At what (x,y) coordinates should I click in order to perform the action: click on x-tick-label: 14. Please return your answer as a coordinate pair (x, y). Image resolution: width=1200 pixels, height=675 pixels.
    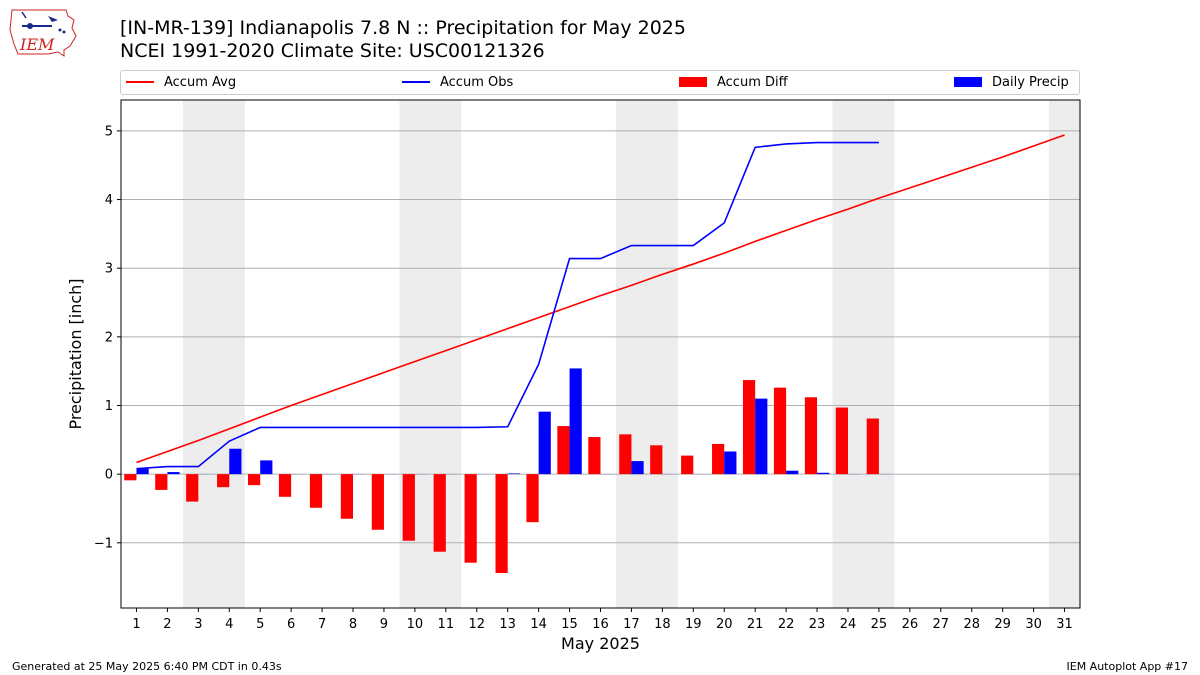
    Looking at the image, I should click on (538, 624).